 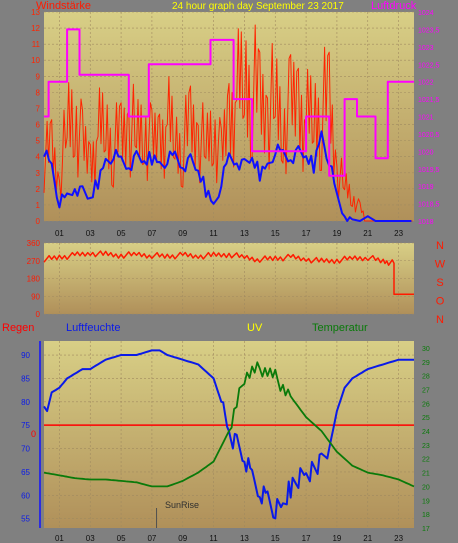 I want to click on wind-y-tick-label: 6, so click(x=38, y=125).